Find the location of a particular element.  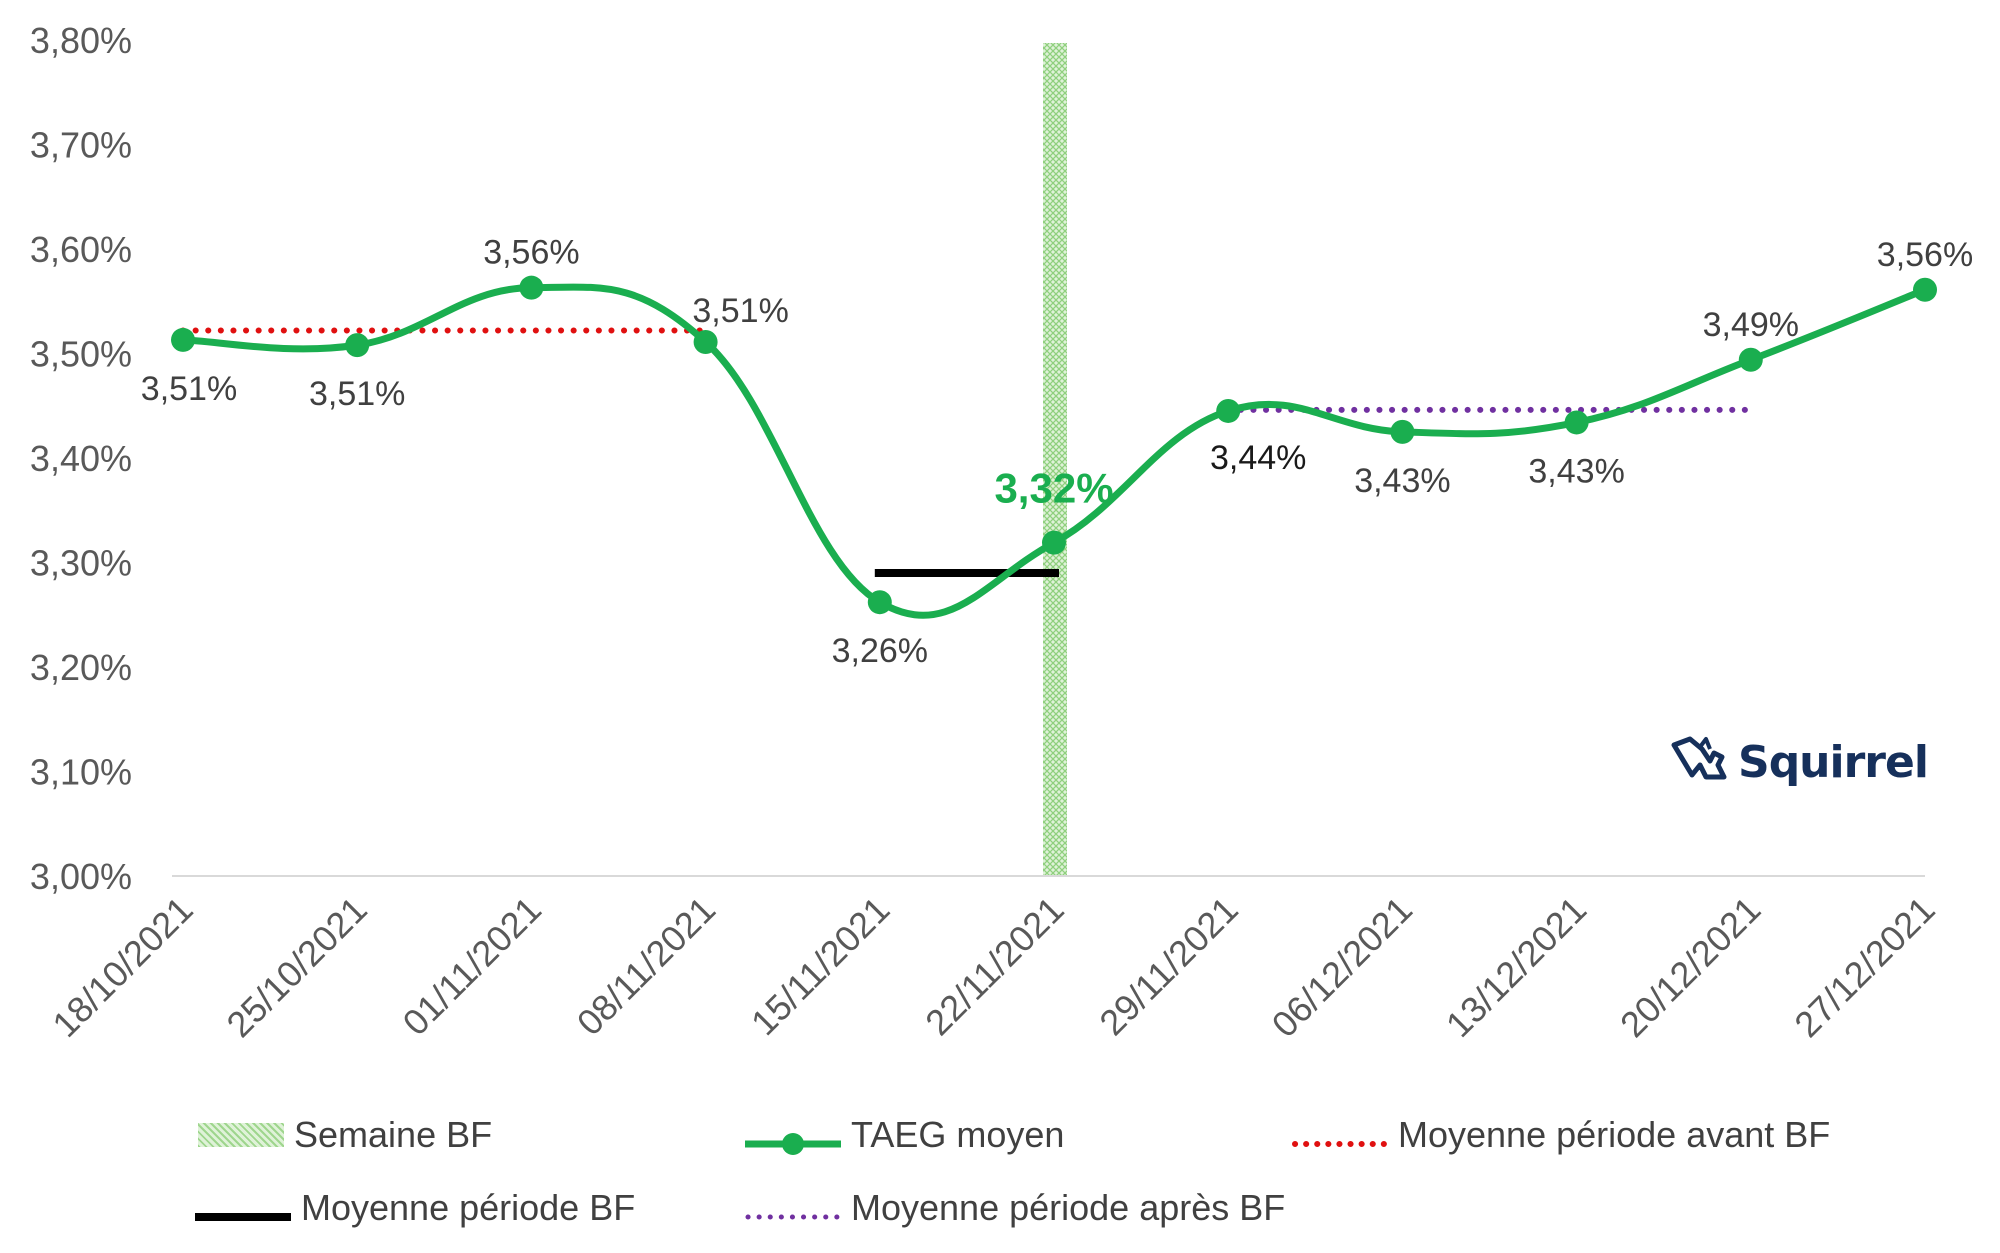

y-tick-label: 3,10% is located at coordinates (81, 772).